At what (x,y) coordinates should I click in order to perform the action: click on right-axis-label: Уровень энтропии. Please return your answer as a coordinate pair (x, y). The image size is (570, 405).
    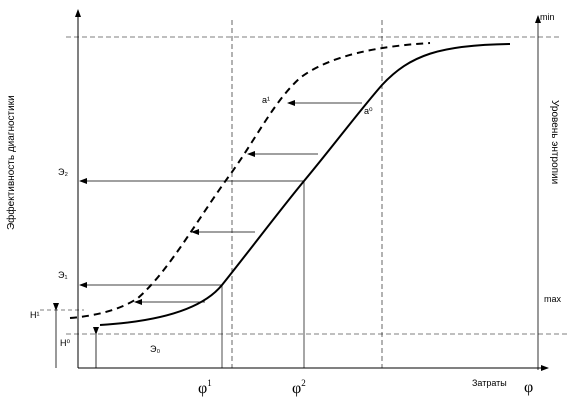
    Looking at the image, I should click on (554, 142).